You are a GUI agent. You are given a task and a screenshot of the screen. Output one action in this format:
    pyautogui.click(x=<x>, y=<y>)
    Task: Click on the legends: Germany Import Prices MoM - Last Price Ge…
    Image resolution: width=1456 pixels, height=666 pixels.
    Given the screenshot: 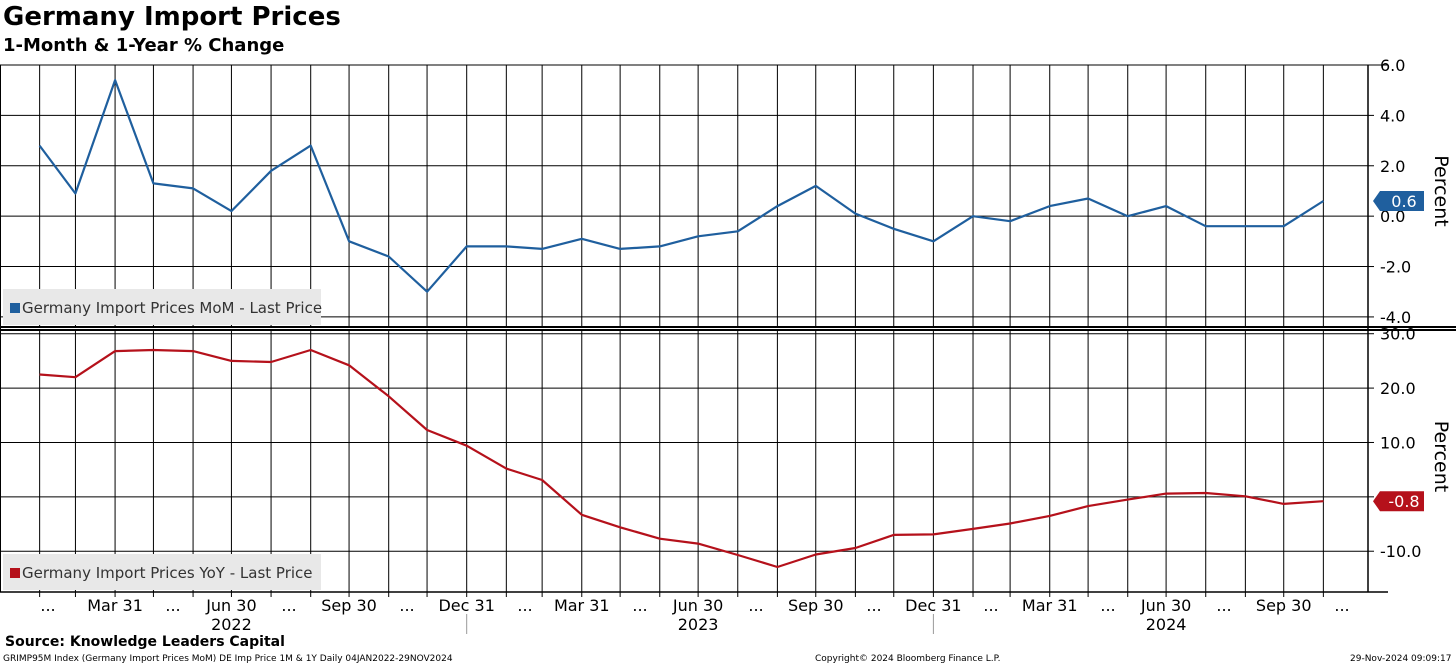 What is the action you would take?
    pyautogui.click(x=162, y=439)
    